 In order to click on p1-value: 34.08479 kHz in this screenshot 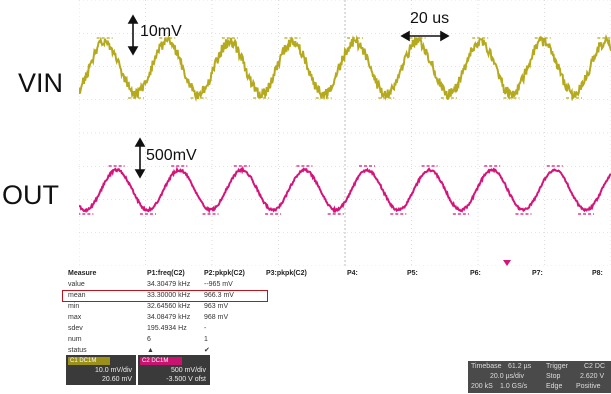, I will do `click(168, 317)`.